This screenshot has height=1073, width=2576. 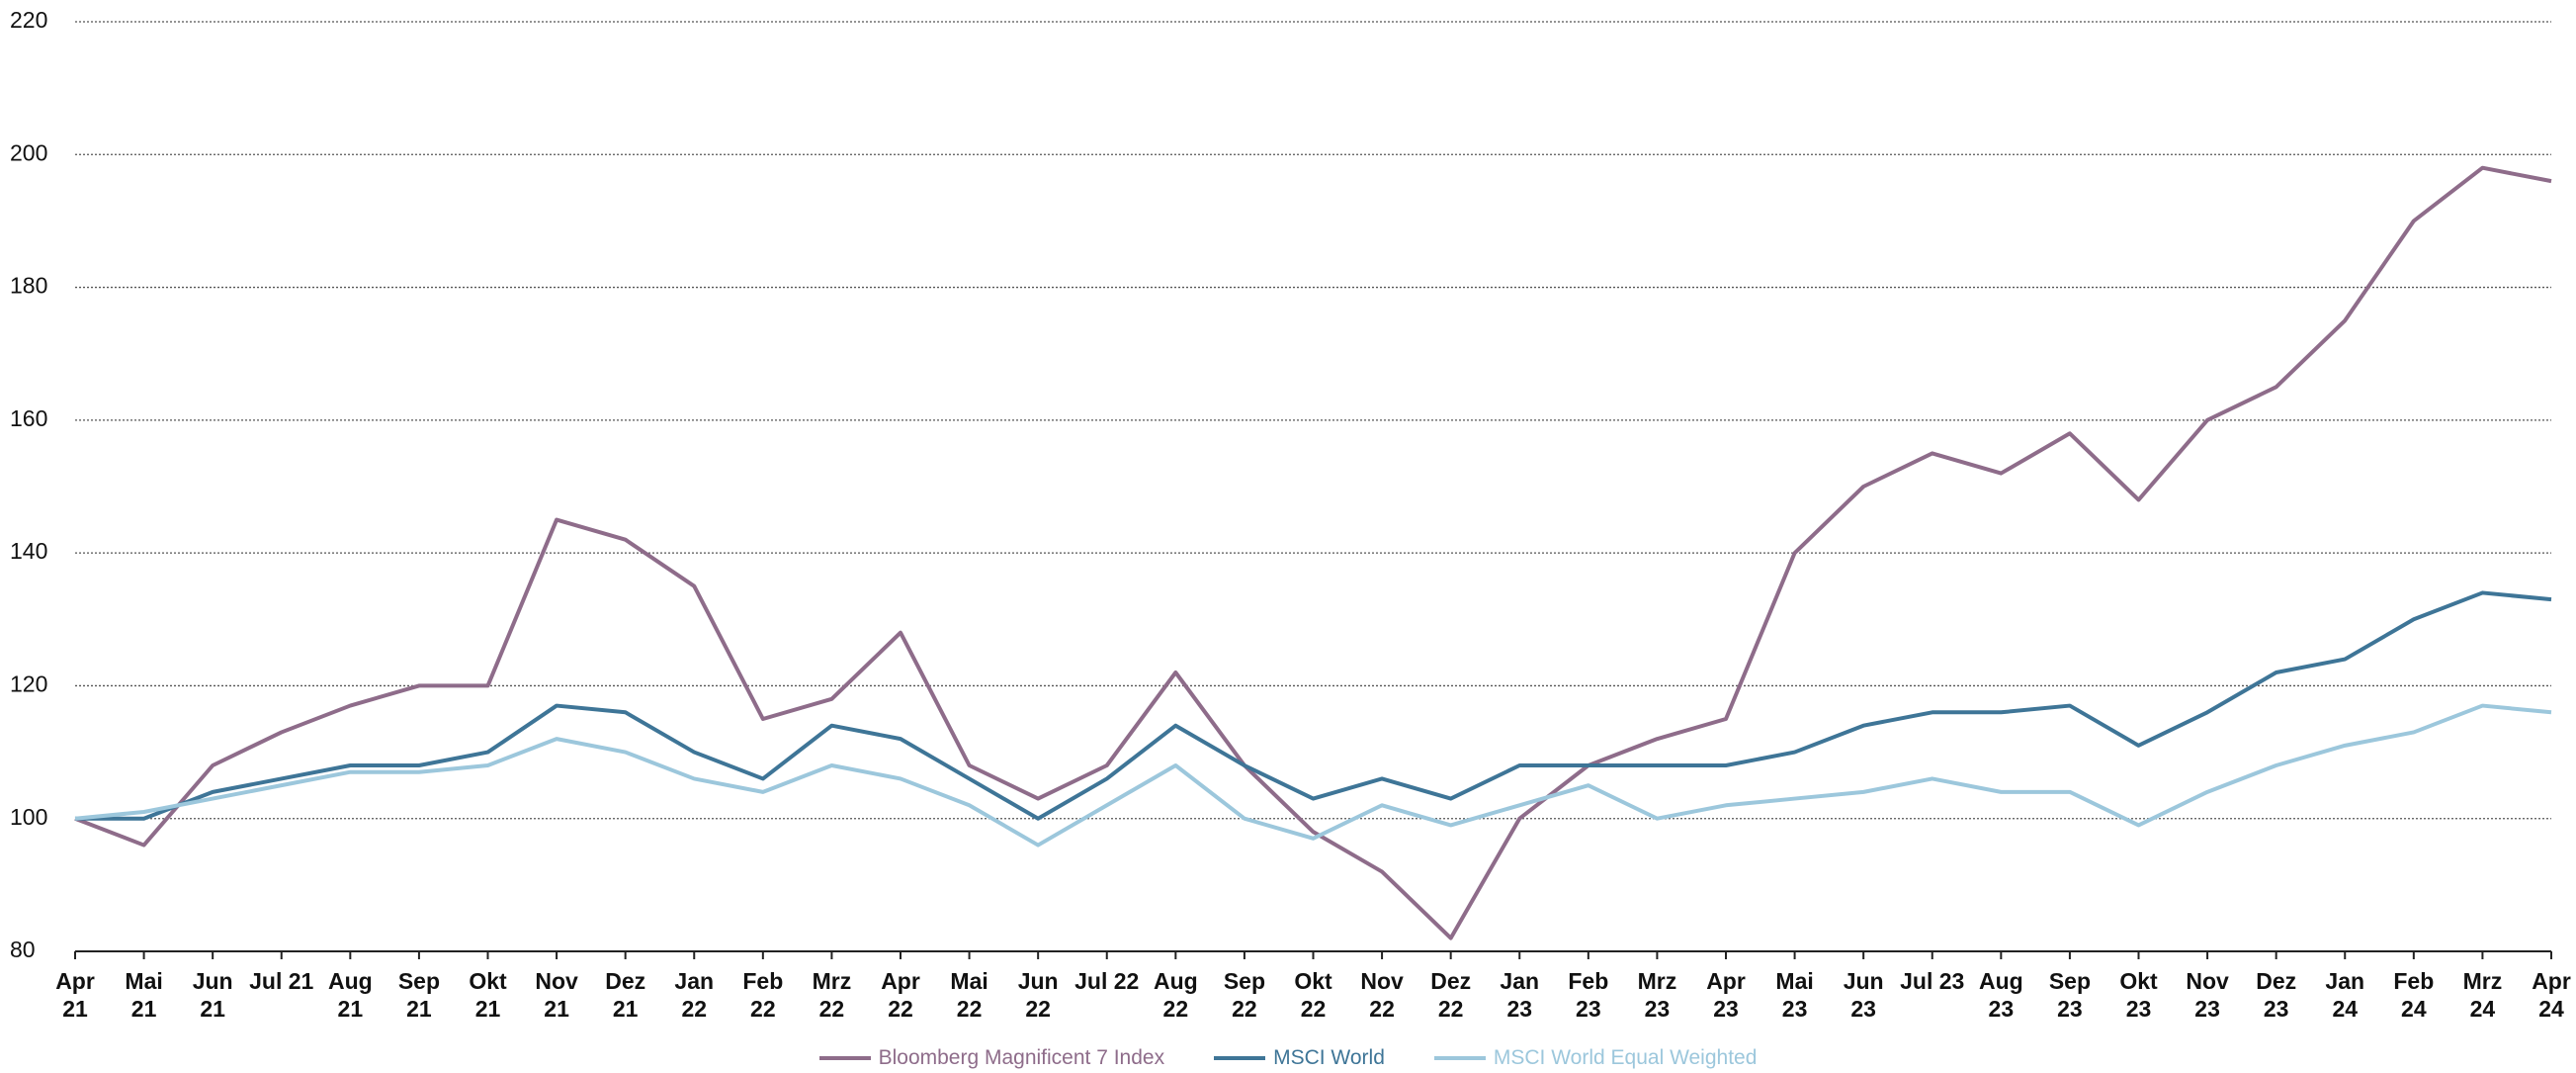 I want to click on legend-item: MSCI World Equal Weighted, so click(x=1595, y=1058).